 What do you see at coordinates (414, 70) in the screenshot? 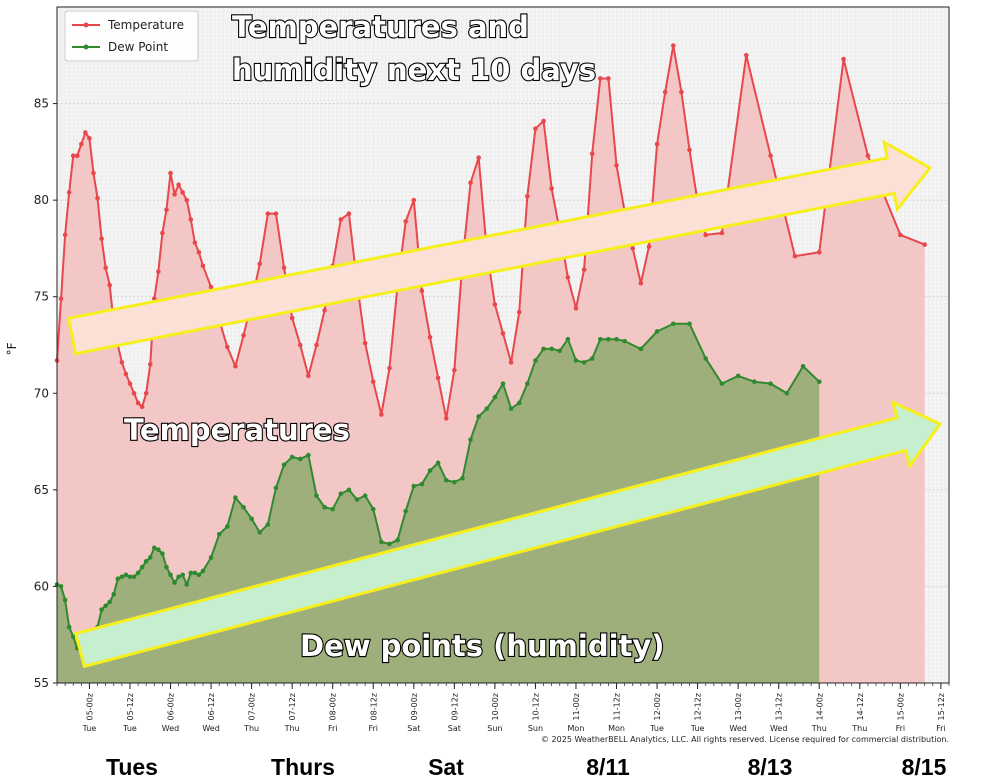
I see `chart-title-line-2: humidity next 10 days` at bounding box center [414, 70].